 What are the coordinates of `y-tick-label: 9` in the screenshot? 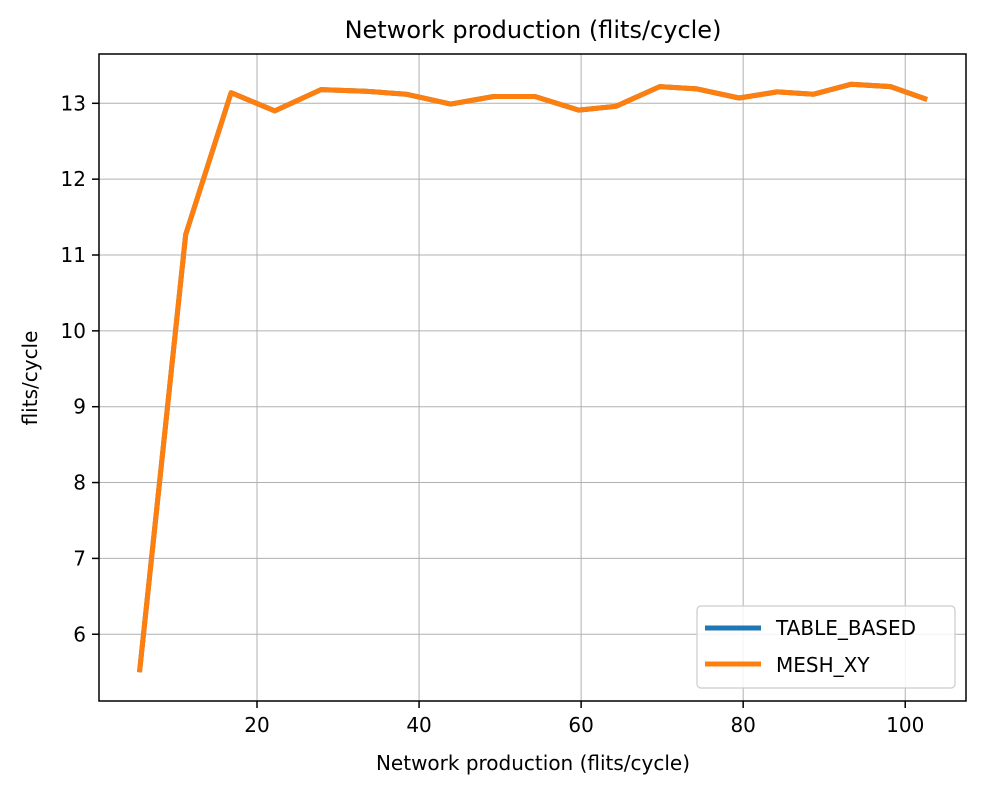 It's located at (79, 407).